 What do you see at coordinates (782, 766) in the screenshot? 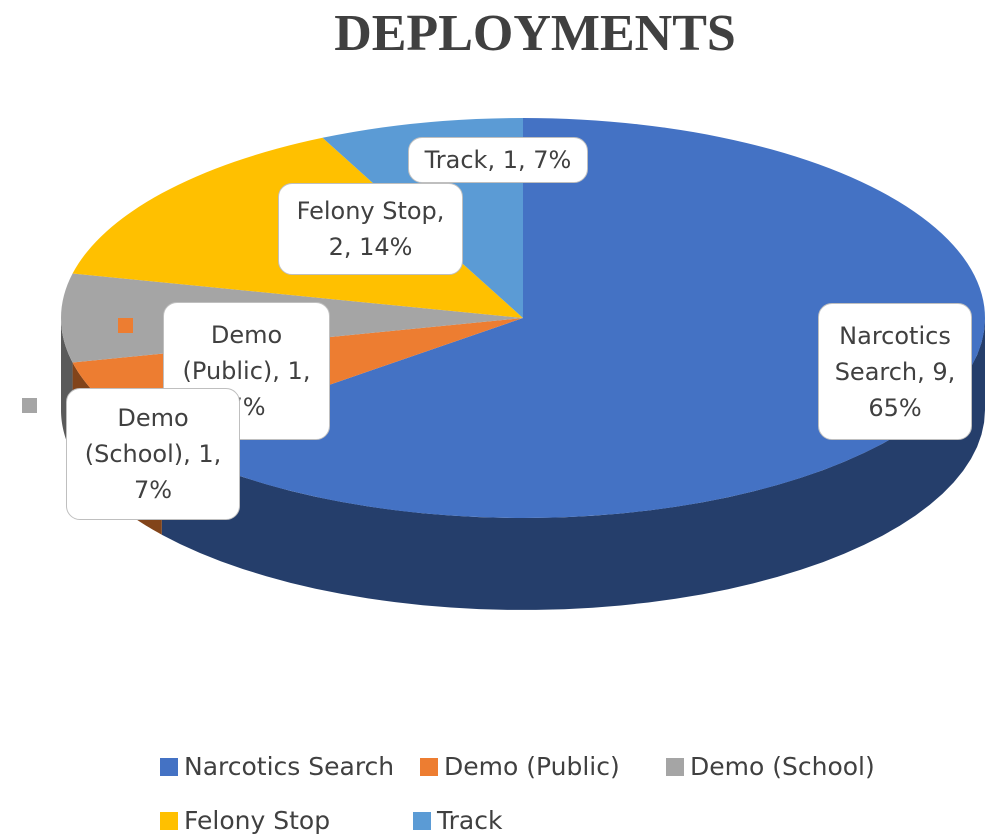
I see `legend-label: Demo (School)` at bounding box center [782, 766].